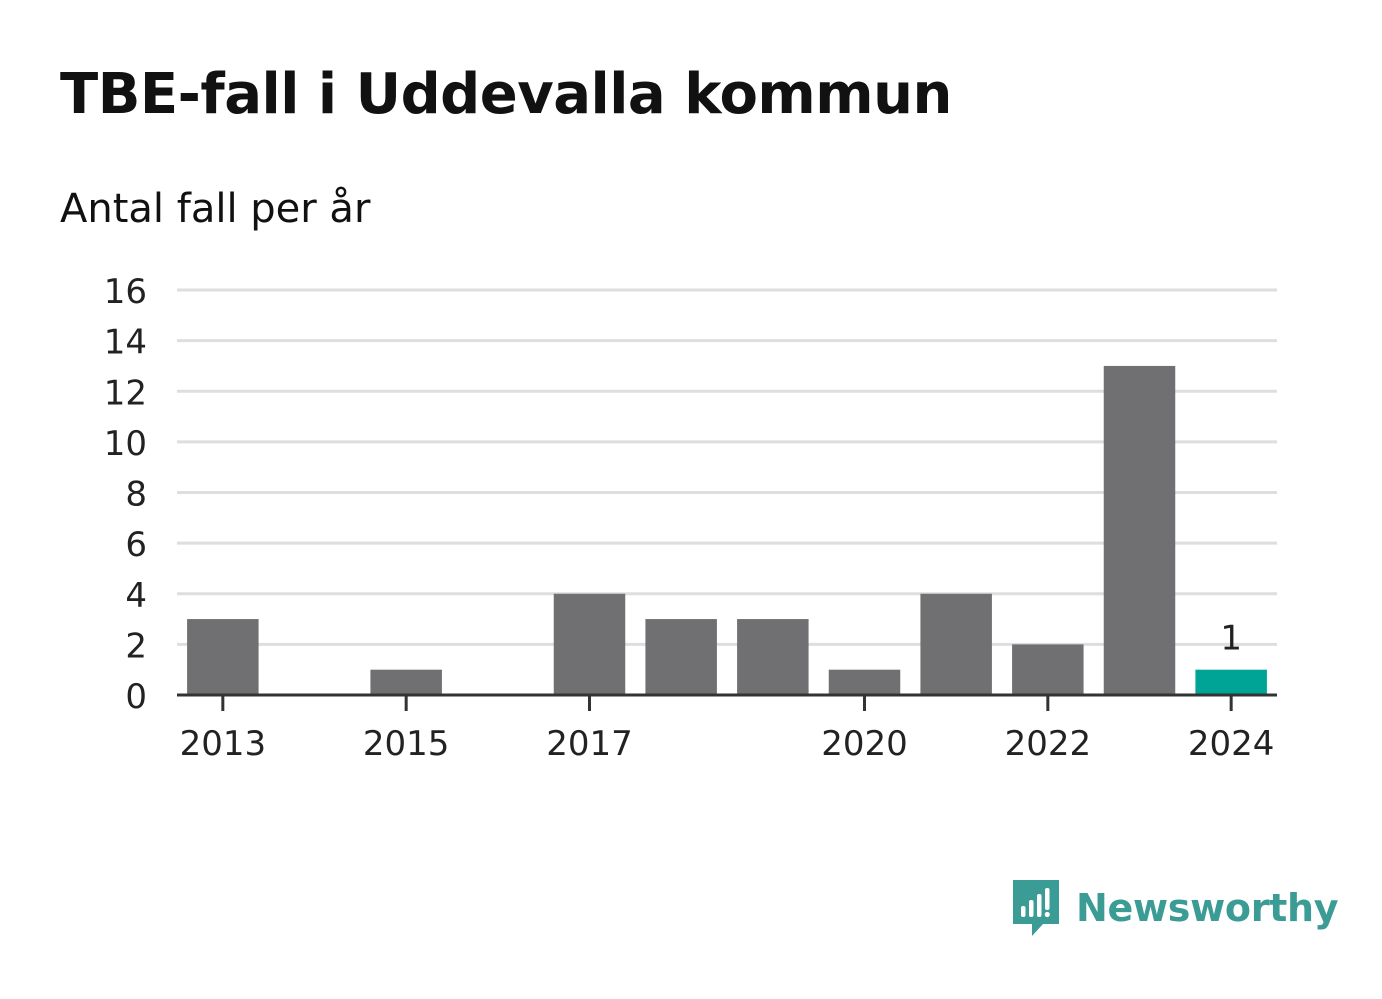 This screenshot has height=999, width=1382. Describe the element at coordinates (1048, 744) in the screenshot. I see `x-tick-label: 2022` at that location.